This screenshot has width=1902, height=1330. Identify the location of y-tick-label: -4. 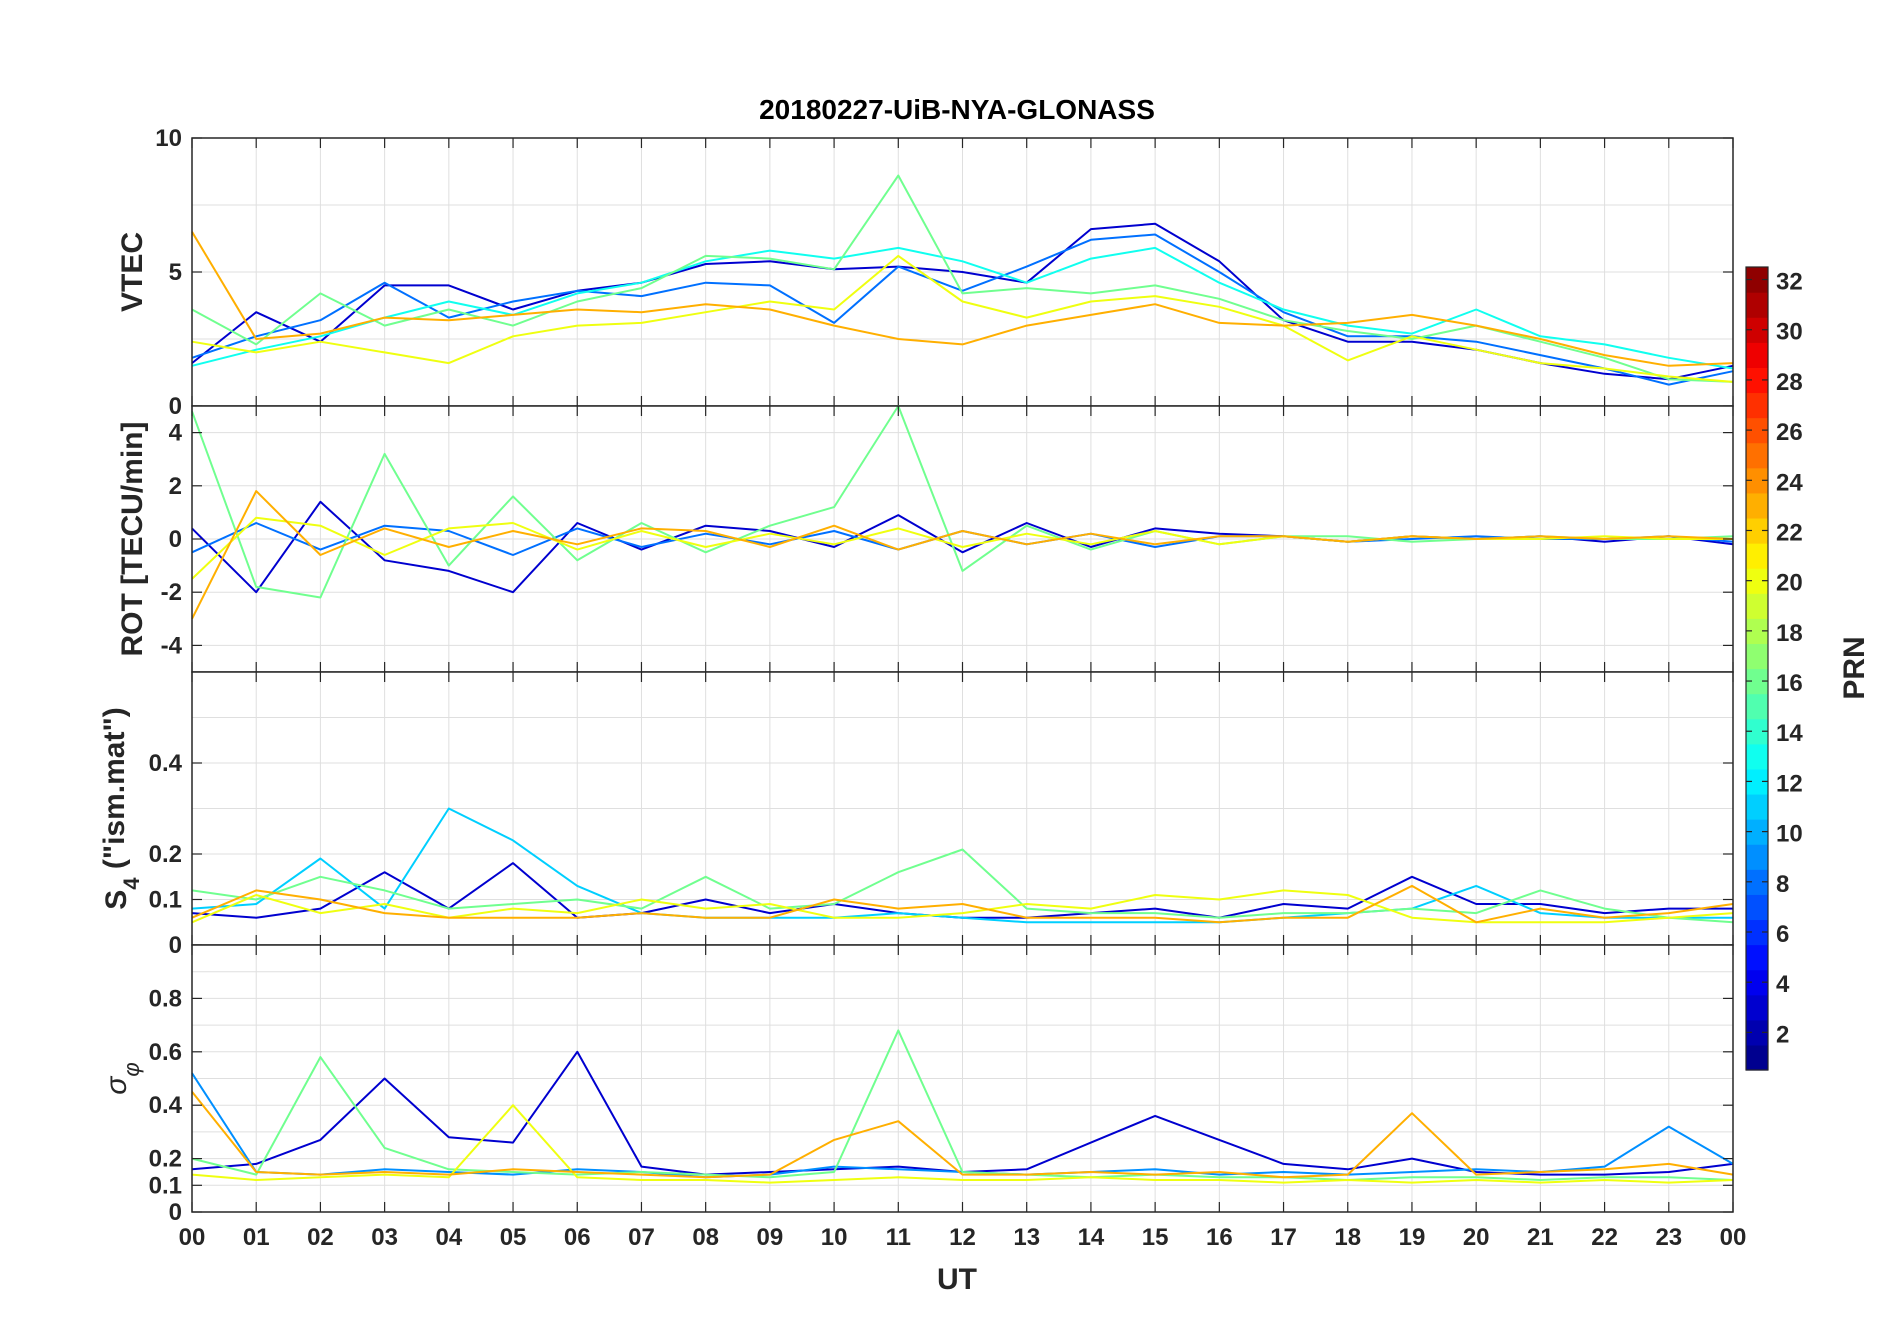
(172, 645).